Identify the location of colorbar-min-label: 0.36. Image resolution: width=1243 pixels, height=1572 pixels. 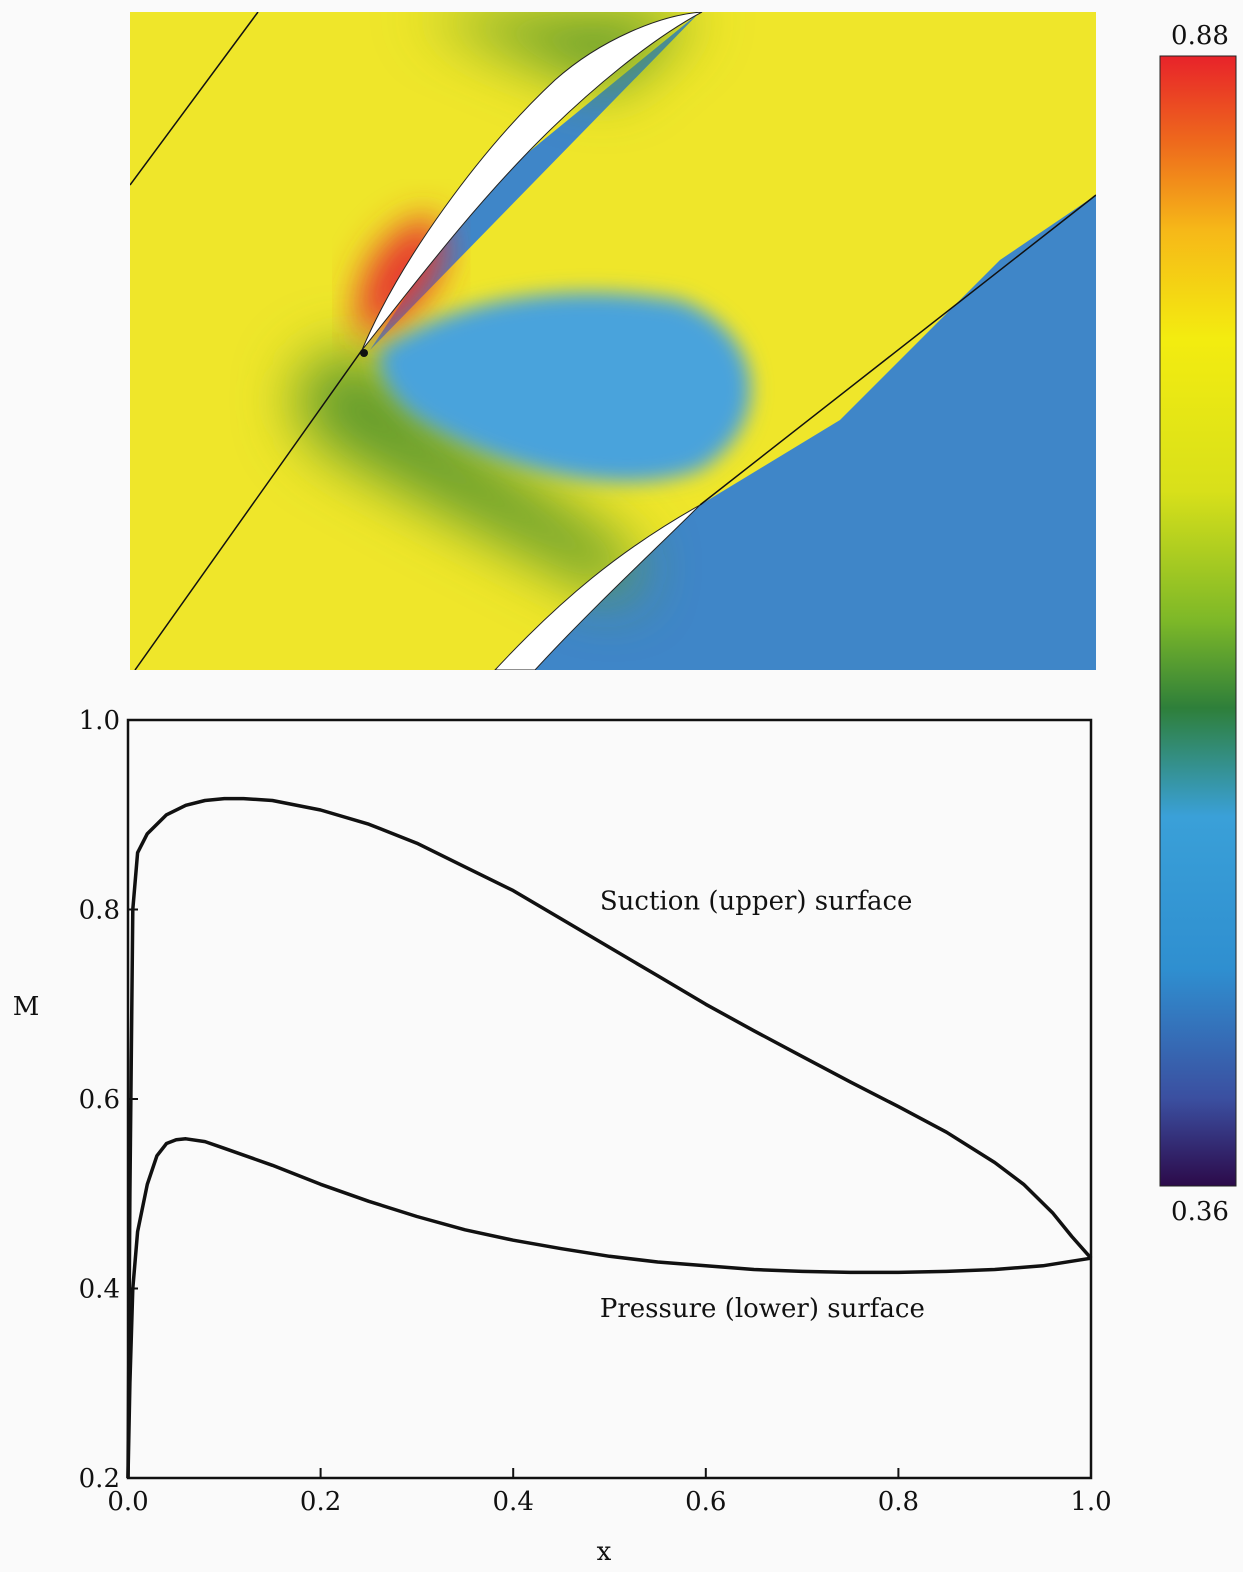
(1200, 1212).